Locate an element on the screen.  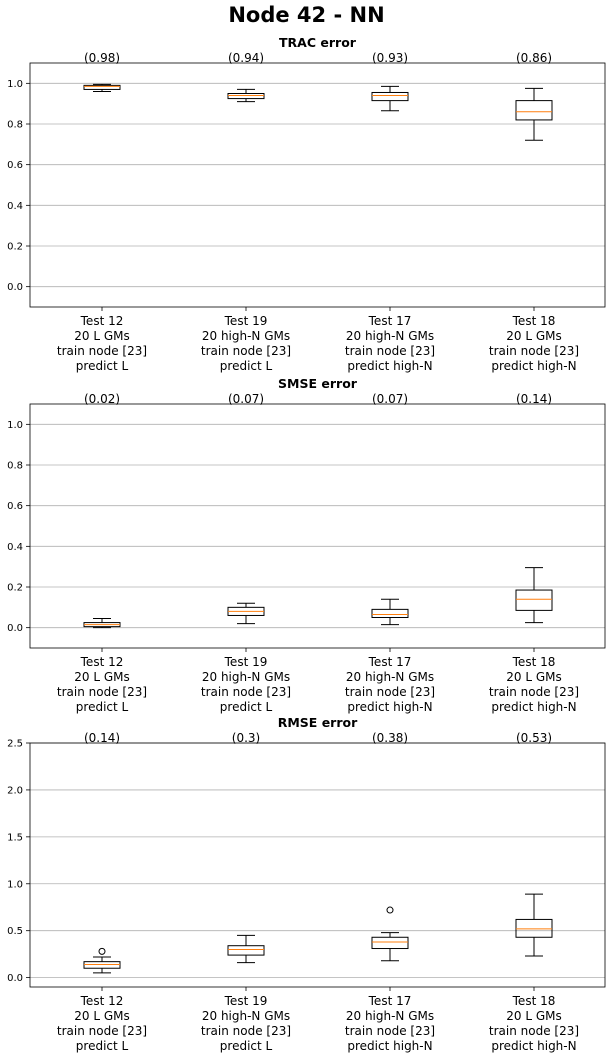
median-annotation: (0.02) is located at coordinates (102, 399).